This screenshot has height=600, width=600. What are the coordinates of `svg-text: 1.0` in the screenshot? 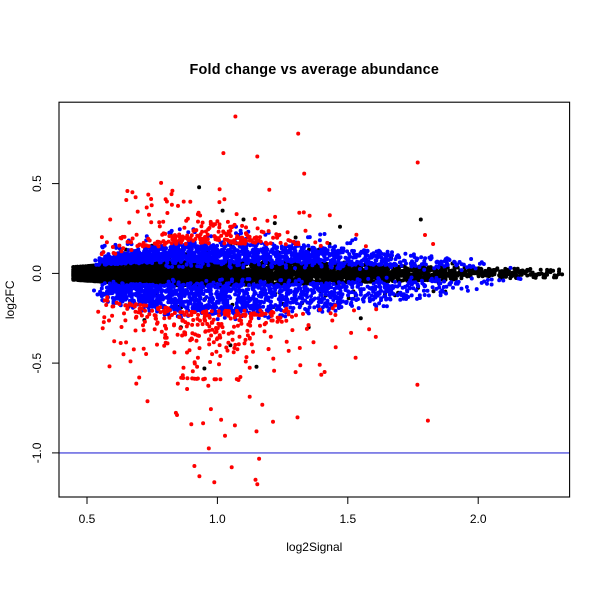 It's located at (217, 519).